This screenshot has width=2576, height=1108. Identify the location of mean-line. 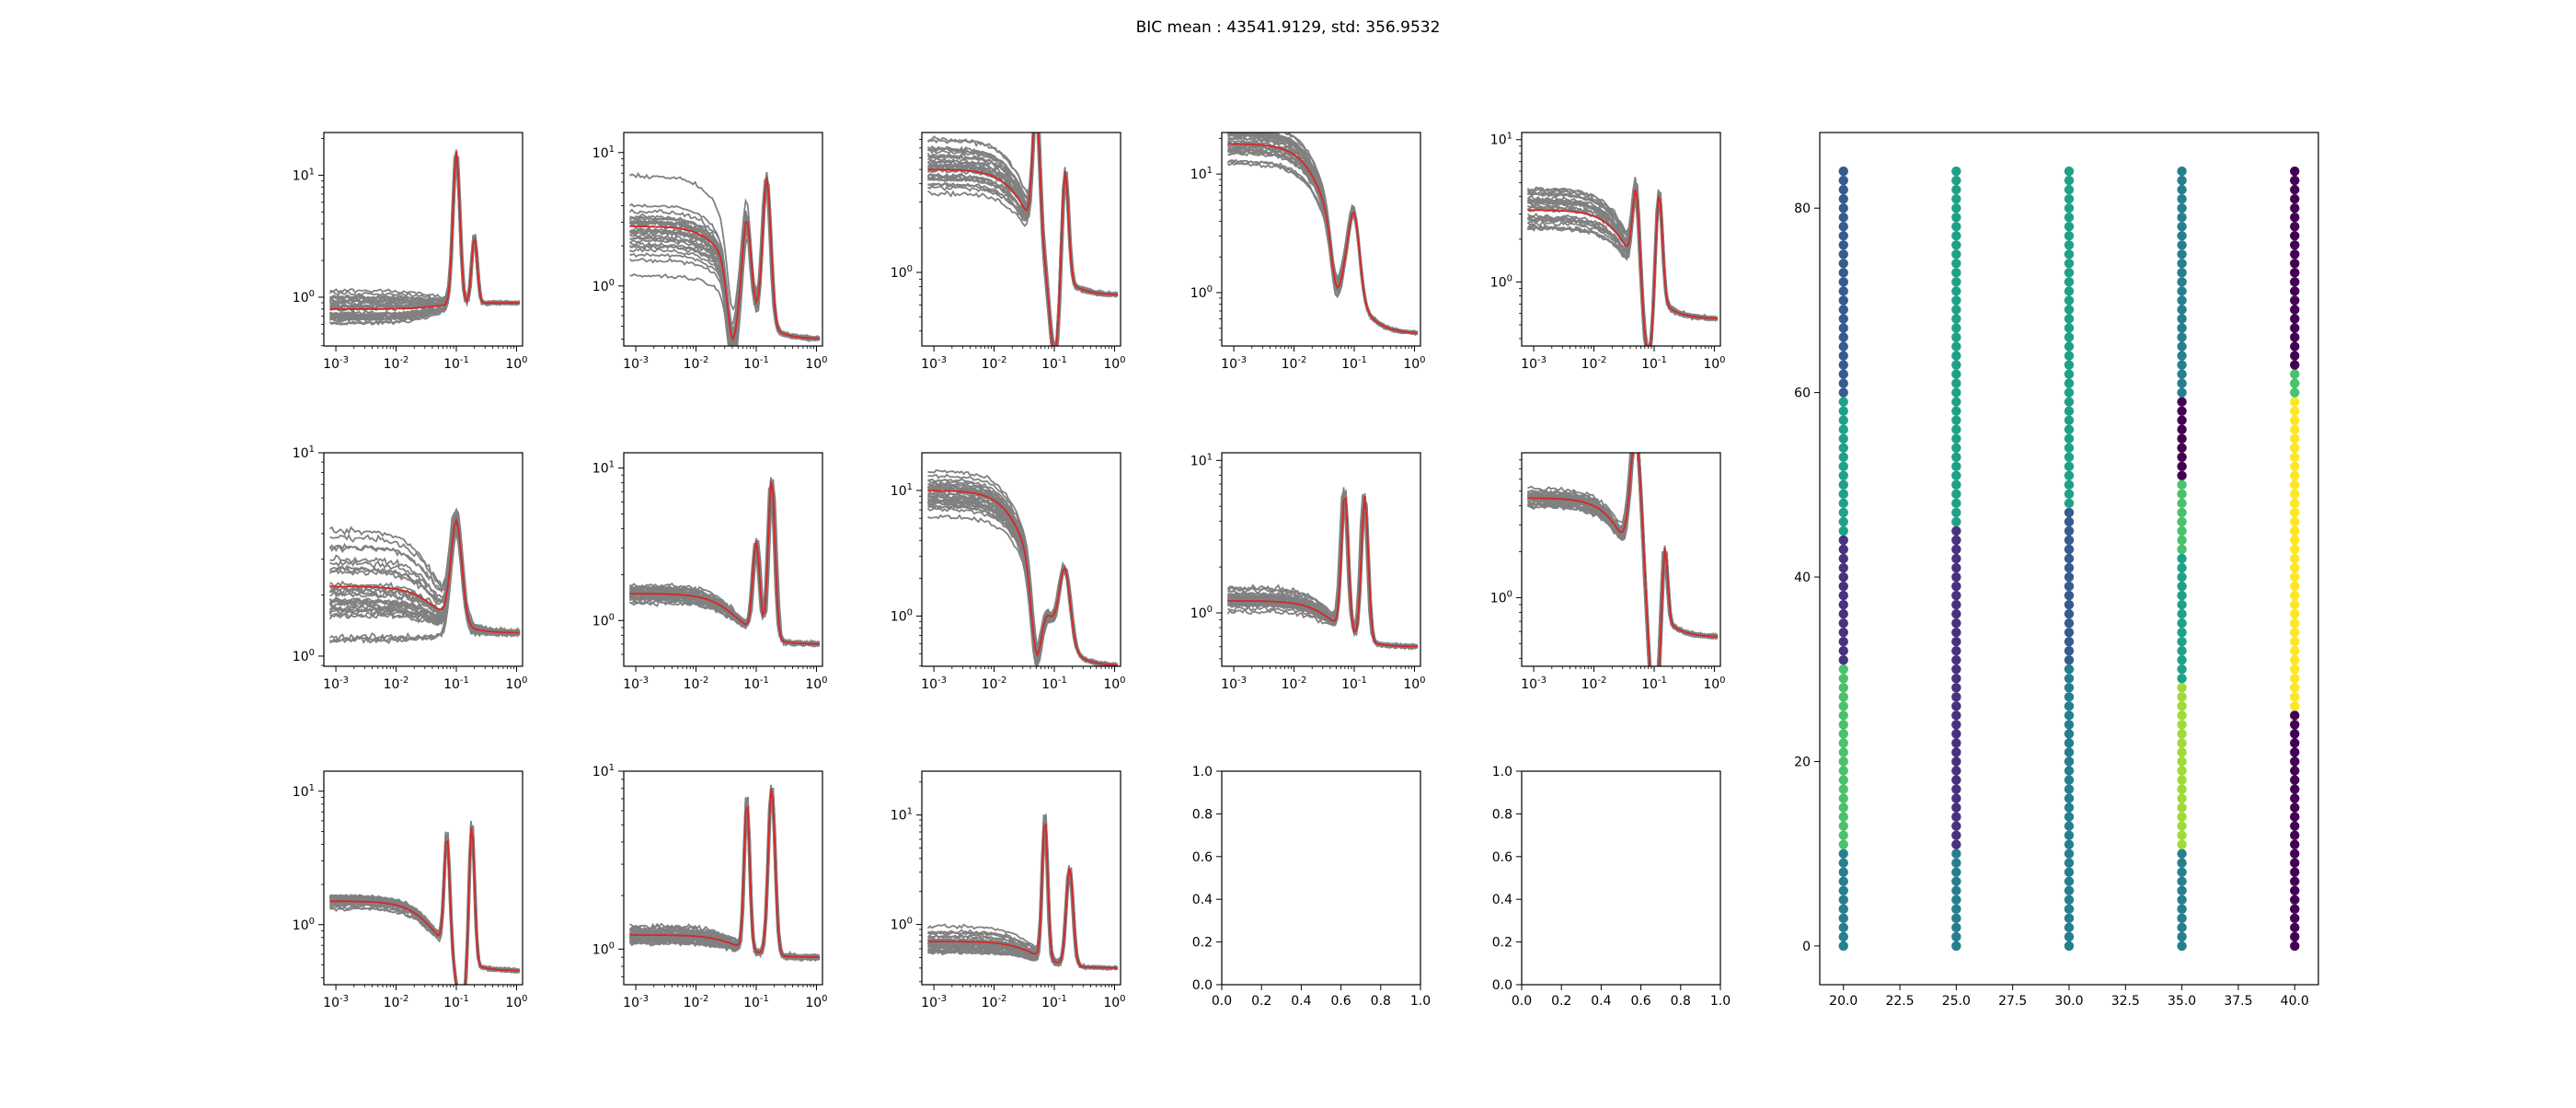
(724, 563).